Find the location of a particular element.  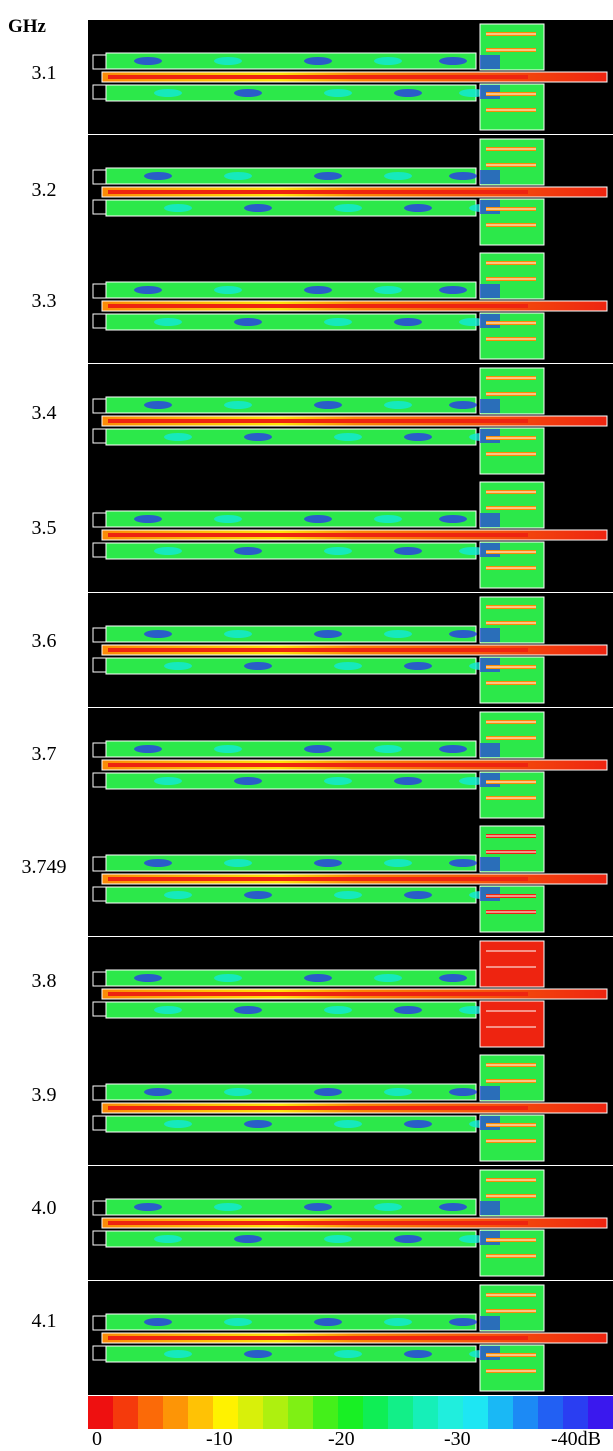

frequency-label: 4.1 is located at coordinates (44, 1321).